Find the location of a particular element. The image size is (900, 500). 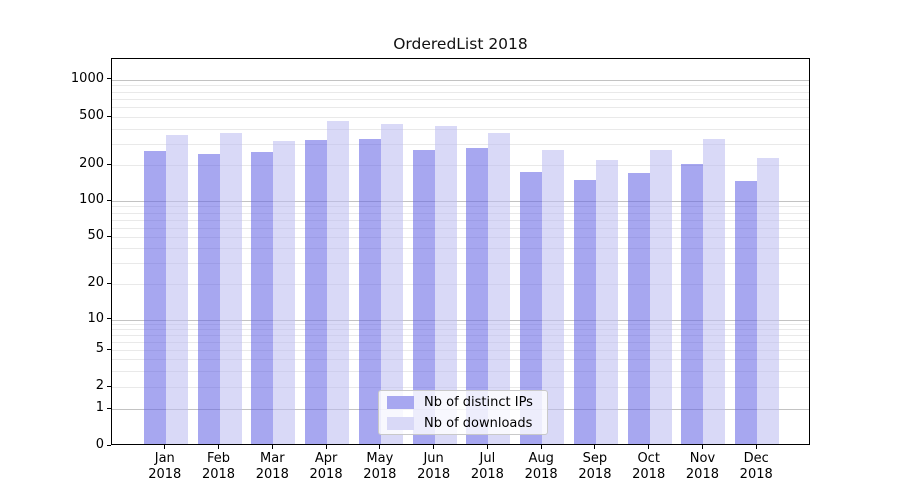

x-tick-label: Sep 2018 is located at coordinates (595, 466).